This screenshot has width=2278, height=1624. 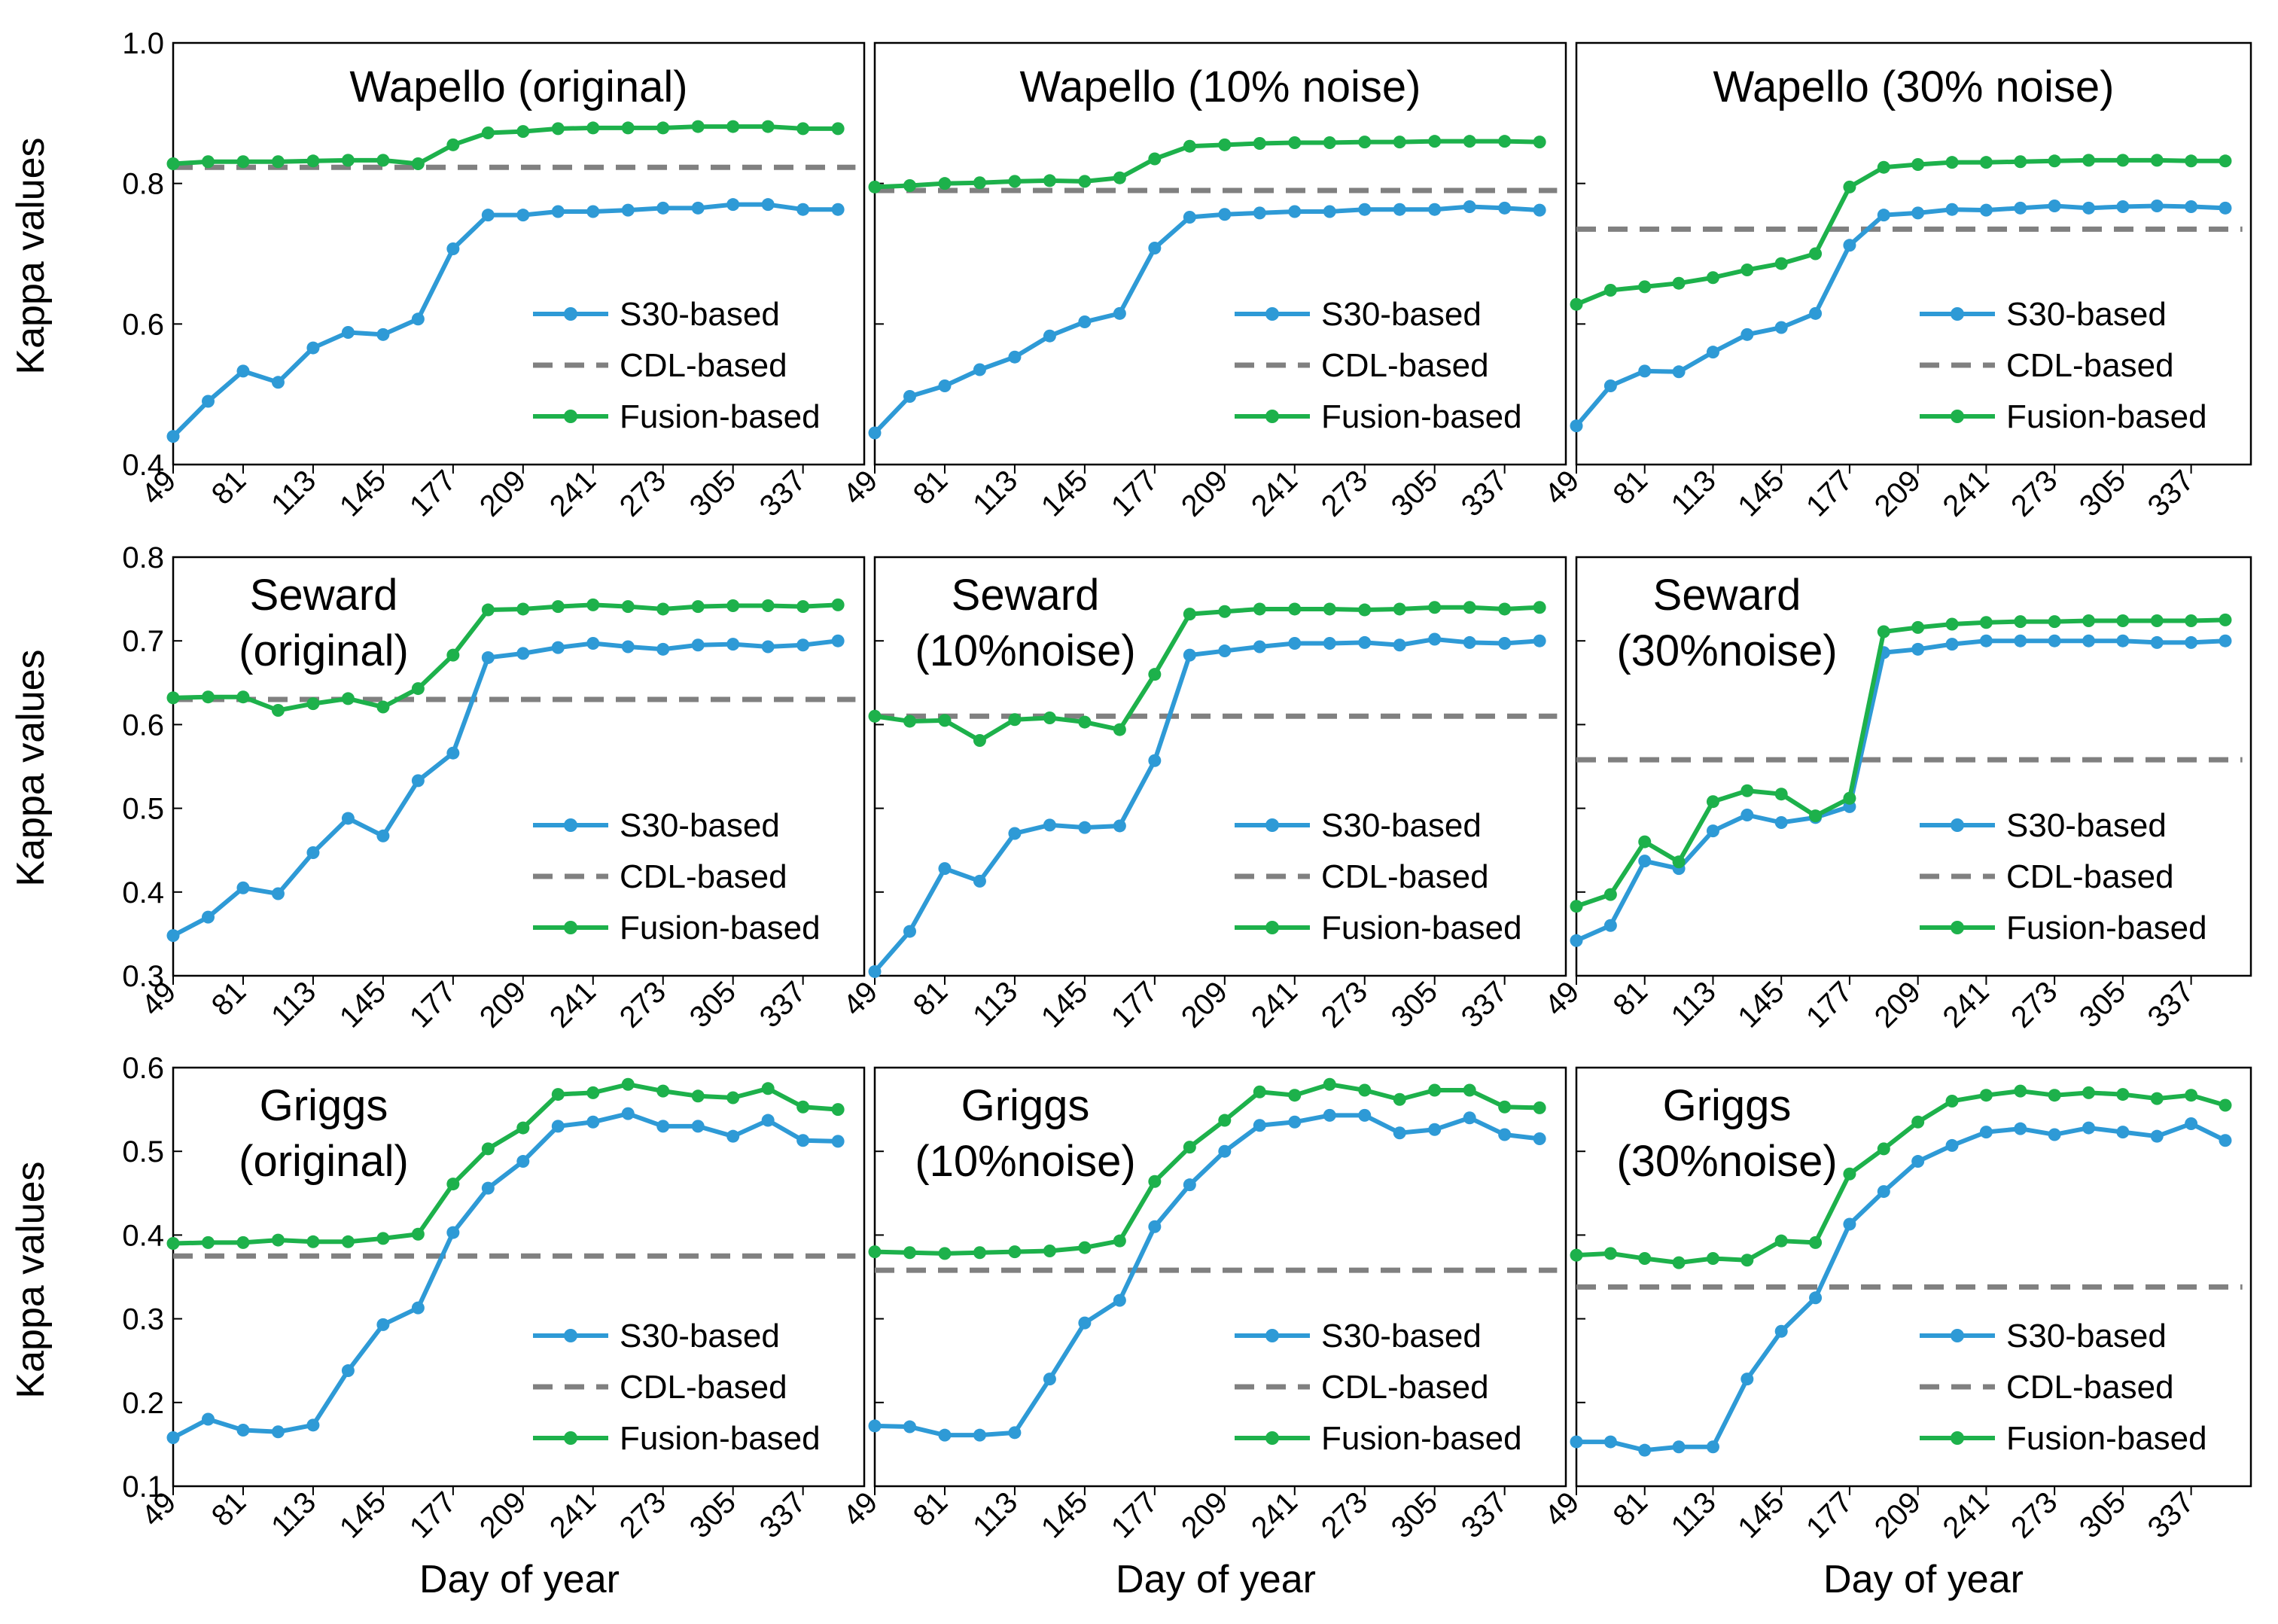 I want to click on panel-title: (10%noise), so click(x=1025, y=650).